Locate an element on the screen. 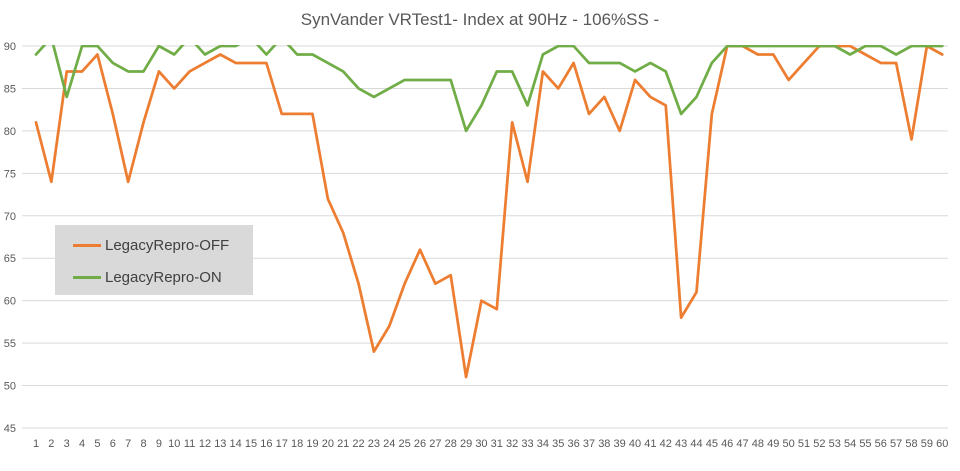 This screenshot has height=471, width=960. x-tick-label: 56 is located at coordinates (881, 444).